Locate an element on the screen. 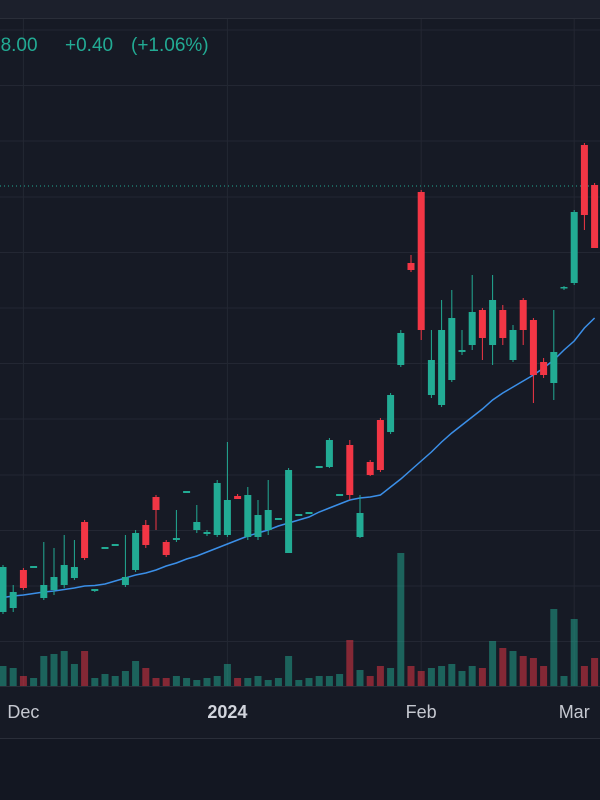 This screenshot has height=800, width=600. x-axis: Dec 2024 Feb Mar is located at coordinates (298, 712).